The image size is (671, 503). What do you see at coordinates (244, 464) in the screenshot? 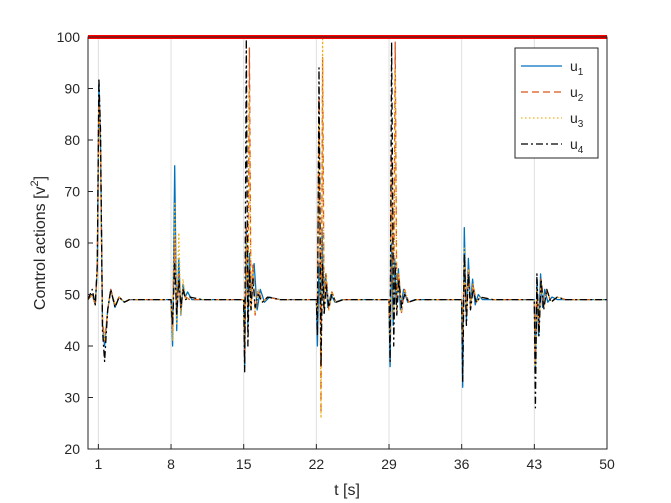
I see `x-tick-label: 15` at bounding box center [244, 464].